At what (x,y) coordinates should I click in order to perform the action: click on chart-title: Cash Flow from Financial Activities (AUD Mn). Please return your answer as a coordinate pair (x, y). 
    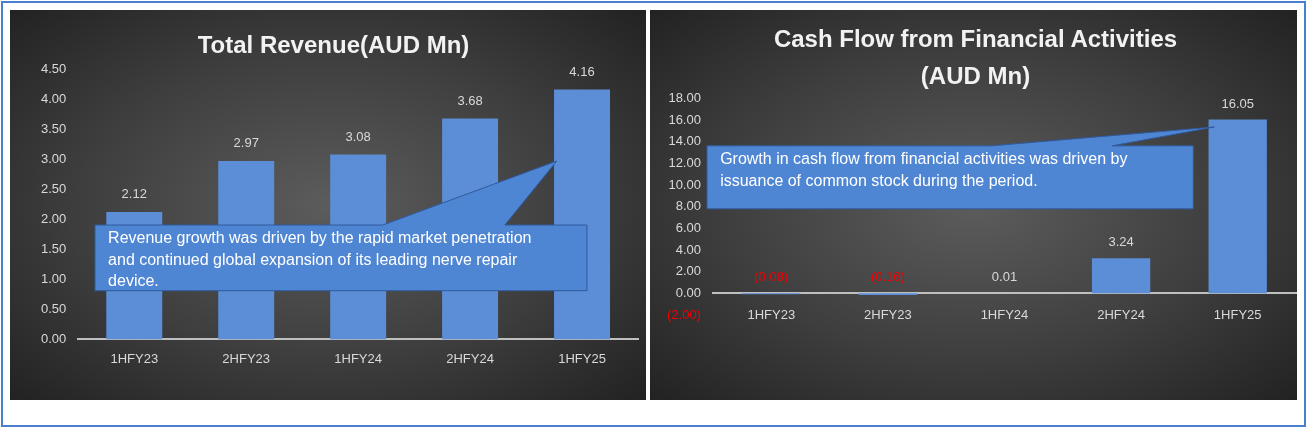
    Looking at the image, I should click on (975, 57).